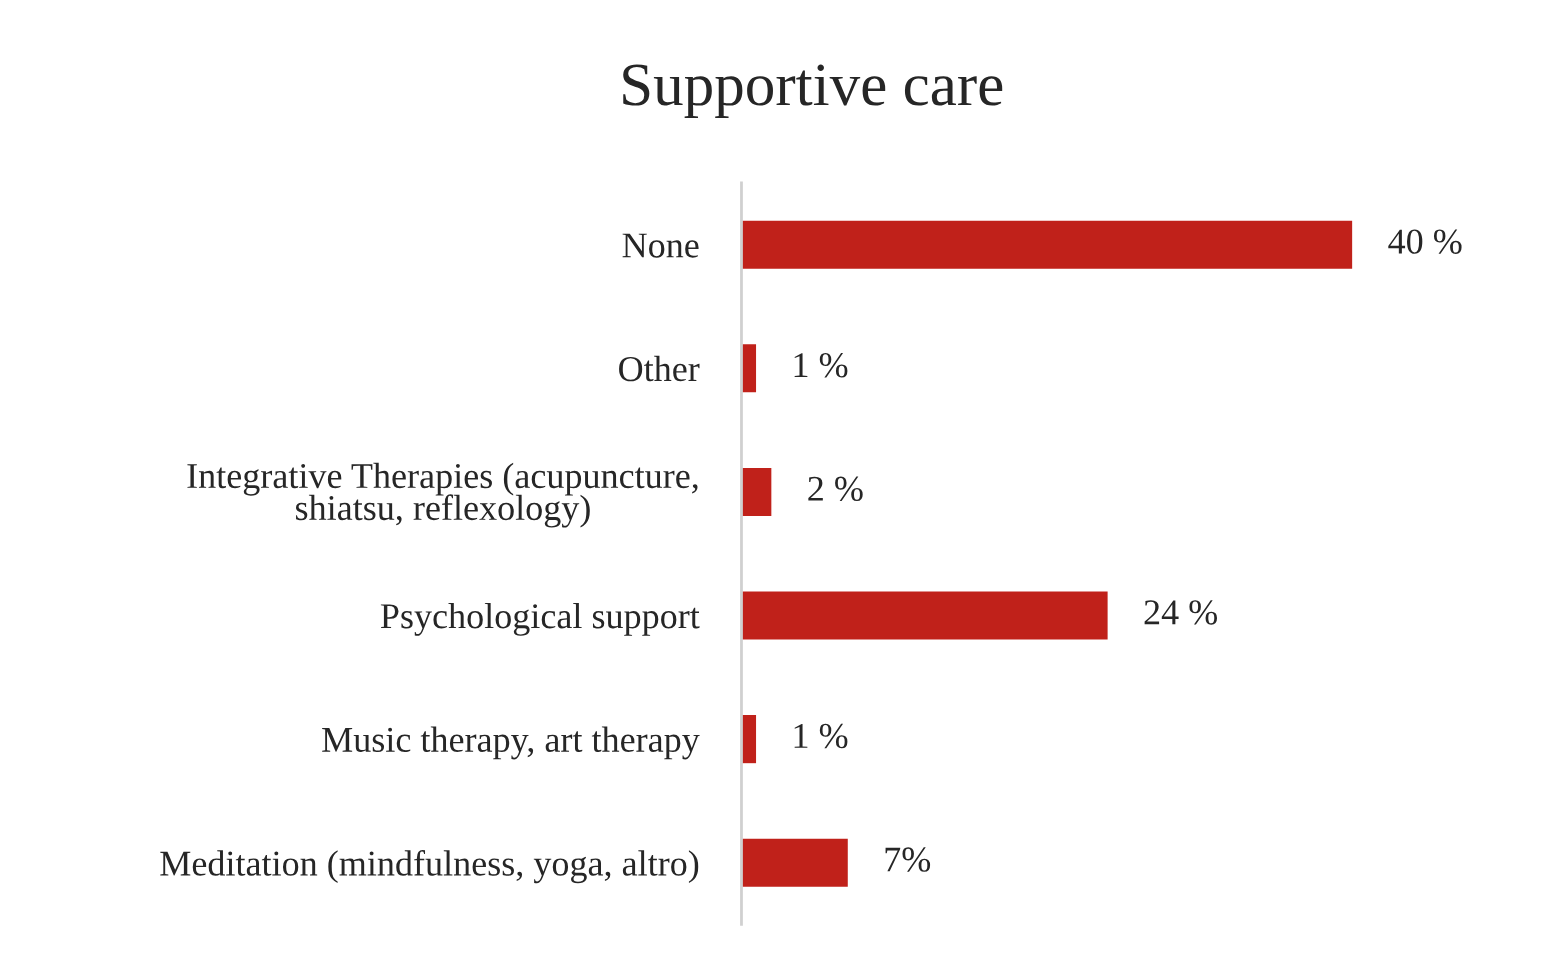  What do you see at coordinates (813, 91) in the screenshot?
I see `chart-title: Supportive care` at bounding box center [813, 91].